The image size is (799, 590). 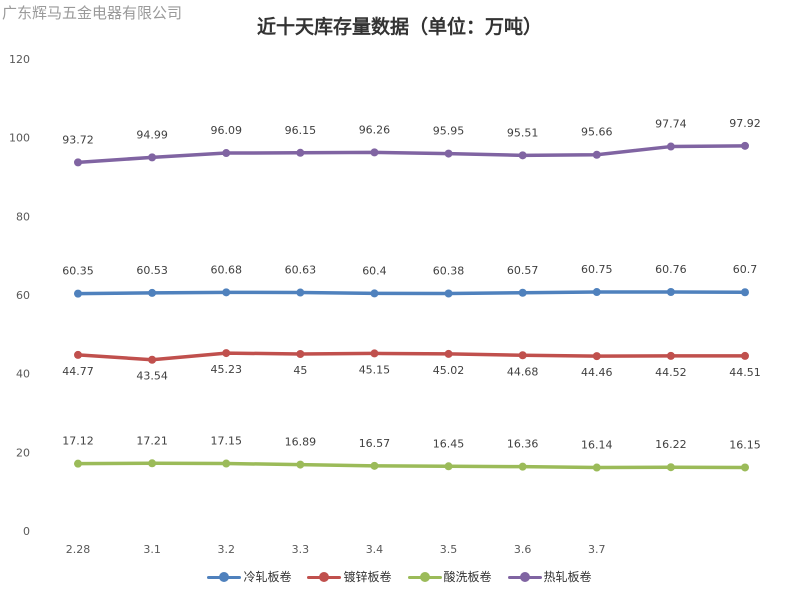 What do you see at coordinates (249, 576) in the screenshot?
I see `legend-item: 冷轧板卷` at bounding box center [249, 576].